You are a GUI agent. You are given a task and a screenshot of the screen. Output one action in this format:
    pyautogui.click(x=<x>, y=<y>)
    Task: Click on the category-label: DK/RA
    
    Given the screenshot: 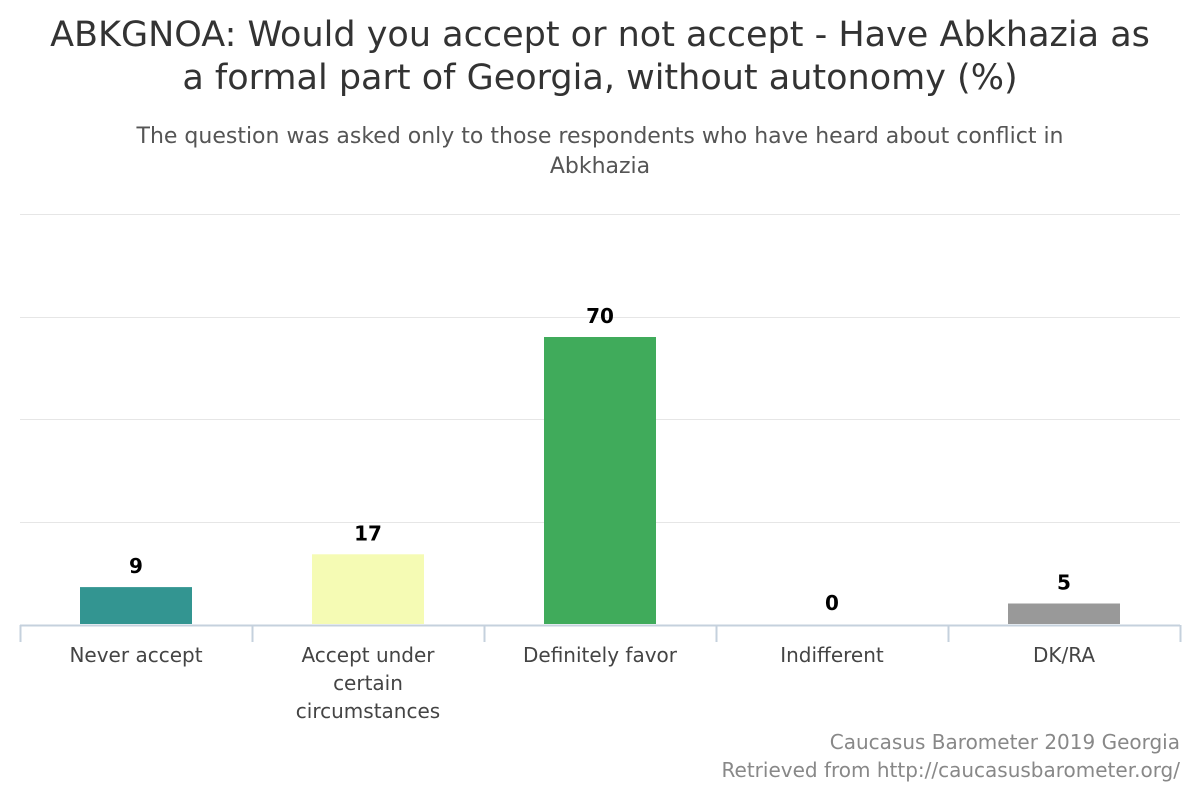 What is the action you would take?
    pyautogui.click(x=1064, y=655)
    